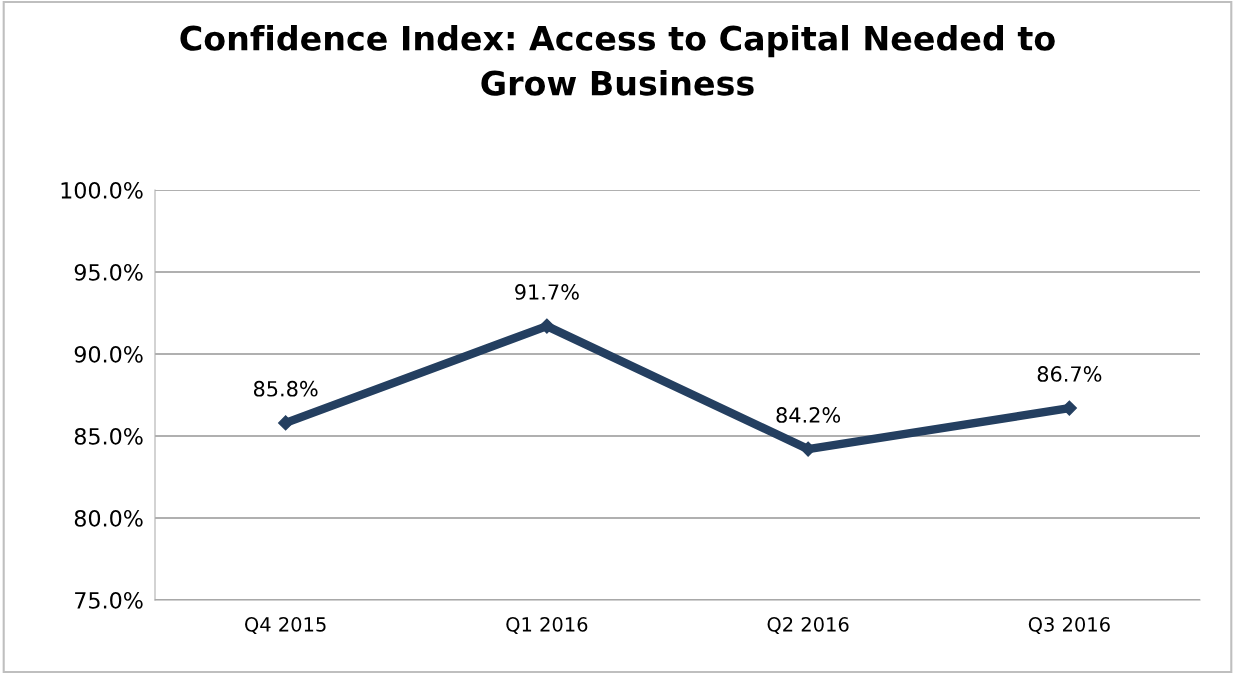  What do you see at coordinates (108, 272) in the screenshot?
I see `y-tick-label: 95.0%` at bounding box center [108, 272].